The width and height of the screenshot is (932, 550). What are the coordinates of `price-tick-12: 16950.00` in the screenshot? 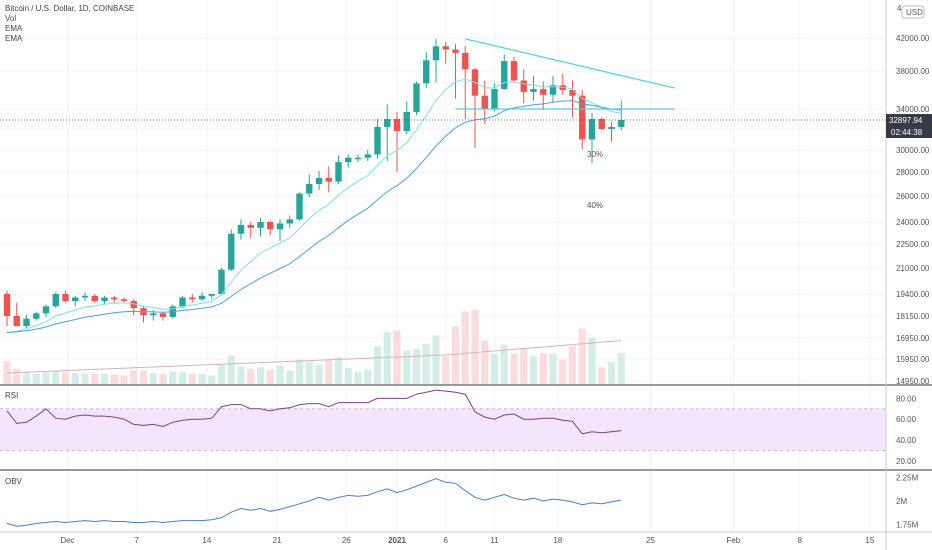 It's located at (913, 338).